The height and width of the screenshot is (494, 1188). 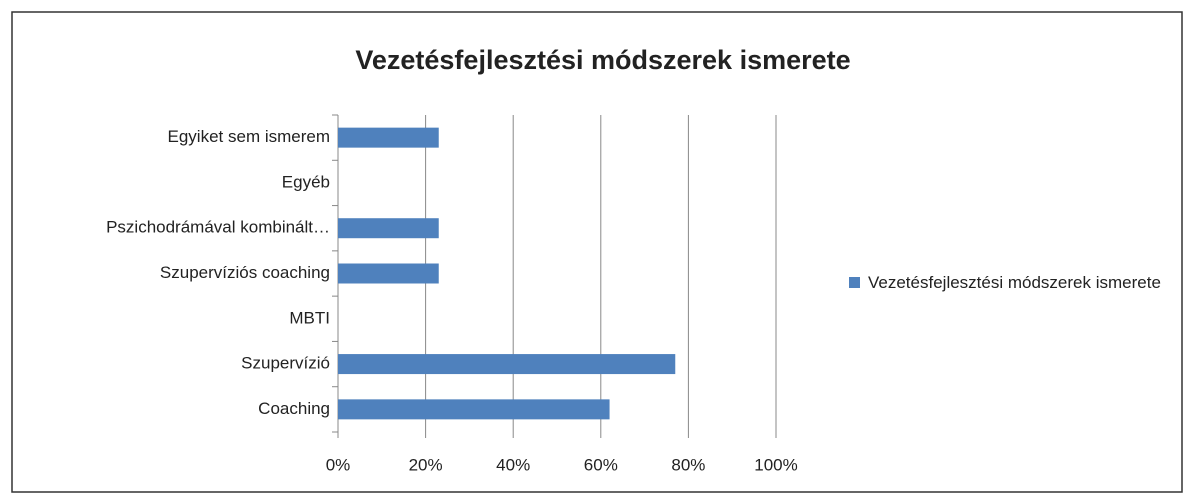 What do you see at coordinates (513, 464) in the screenshot?
I see `x-tick-label: 40%` at bounding box center [513, 464].